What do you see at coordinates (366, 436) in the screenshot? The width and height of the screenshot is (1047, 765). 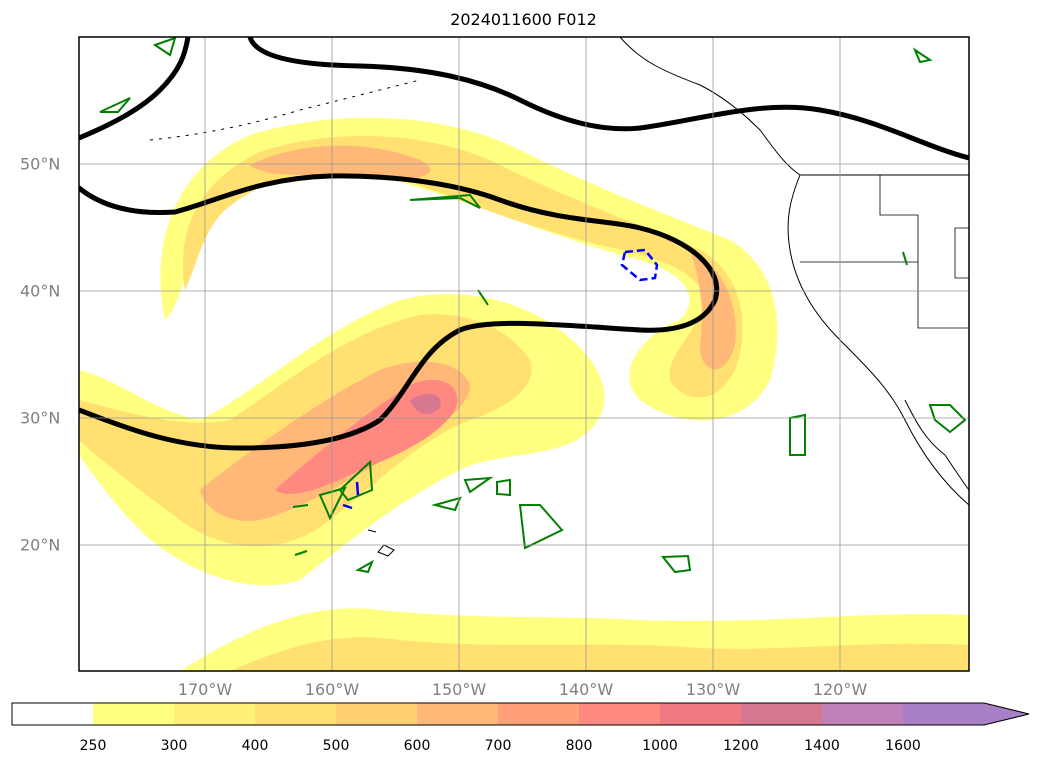 I see `ivt-core` at bounding box center [366, 436].